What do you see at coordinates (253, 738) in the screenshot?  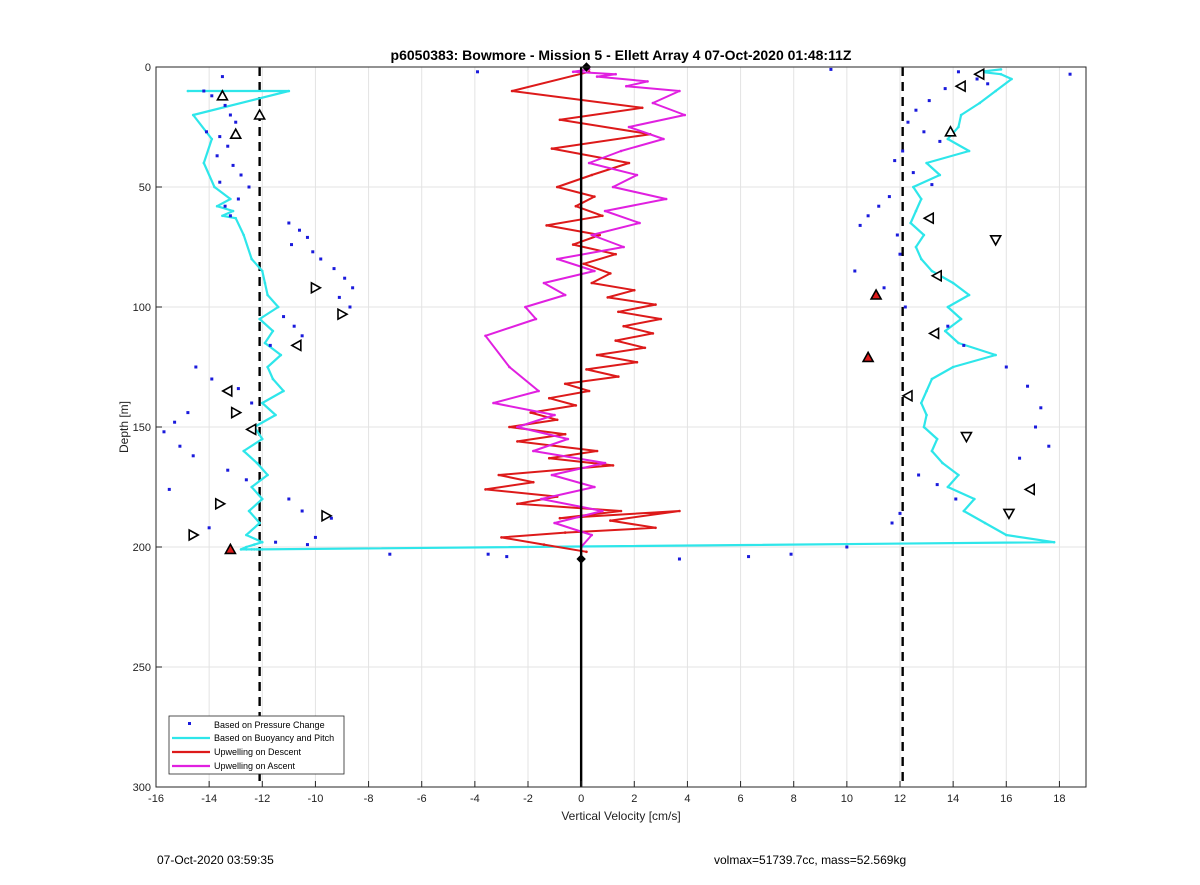 I see `legend-item-buoyancy: Based on Buoyancy and Pitch` at bounding box center [253, 738].